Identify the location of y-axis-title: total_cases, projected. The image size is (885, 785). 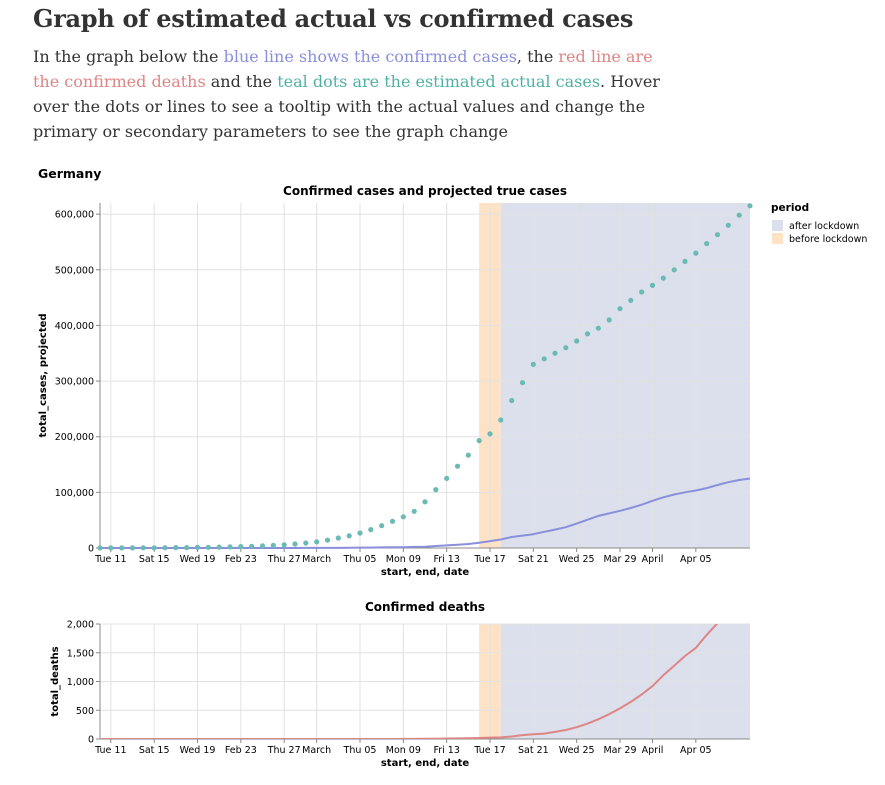
(43, 375).